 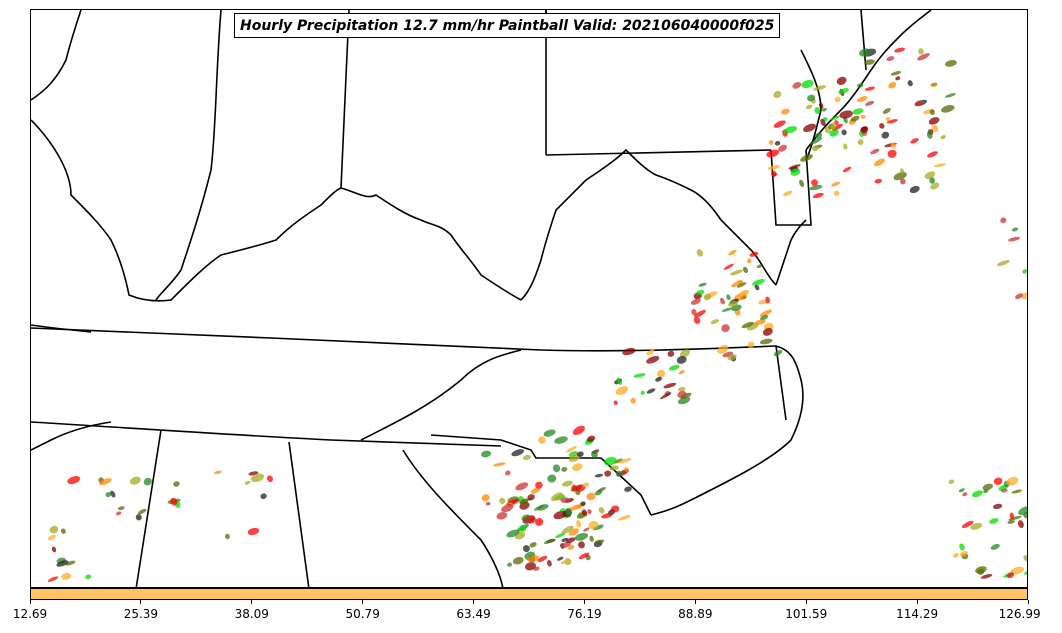 I want to click on boundary-wv-north, so click(x=648, y=224).